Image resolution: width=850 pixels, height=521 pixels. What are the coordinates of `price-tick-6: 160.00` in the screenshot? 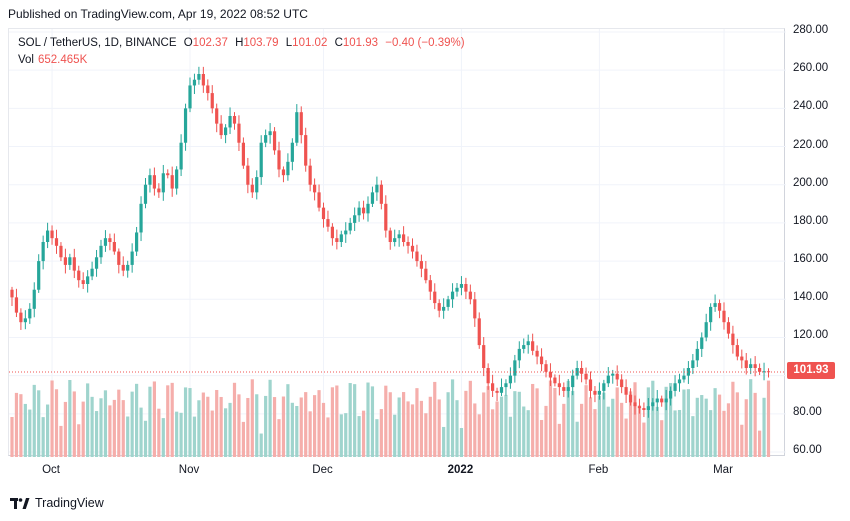 It's located at (811, 259).